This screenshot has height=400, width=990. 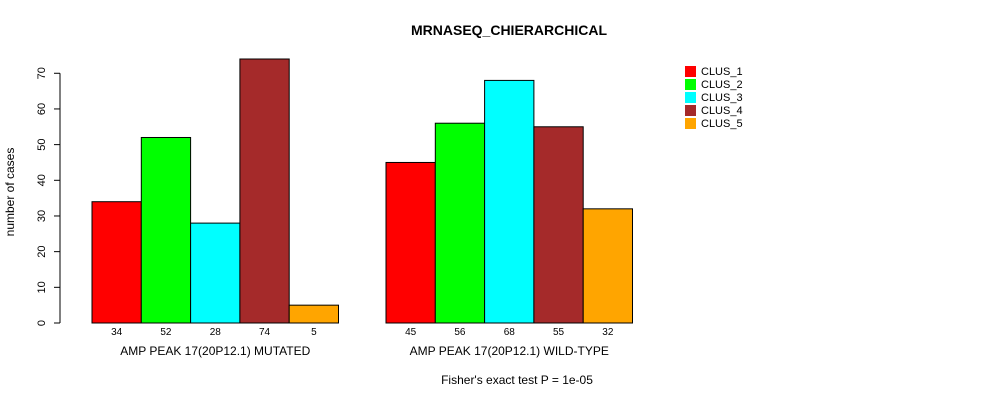 What do you see at coordinates (48, 196) in the screenshot?
I see `y-axis: 0 10 20 30 40 50 60 70` at bounding box center [48, 196].